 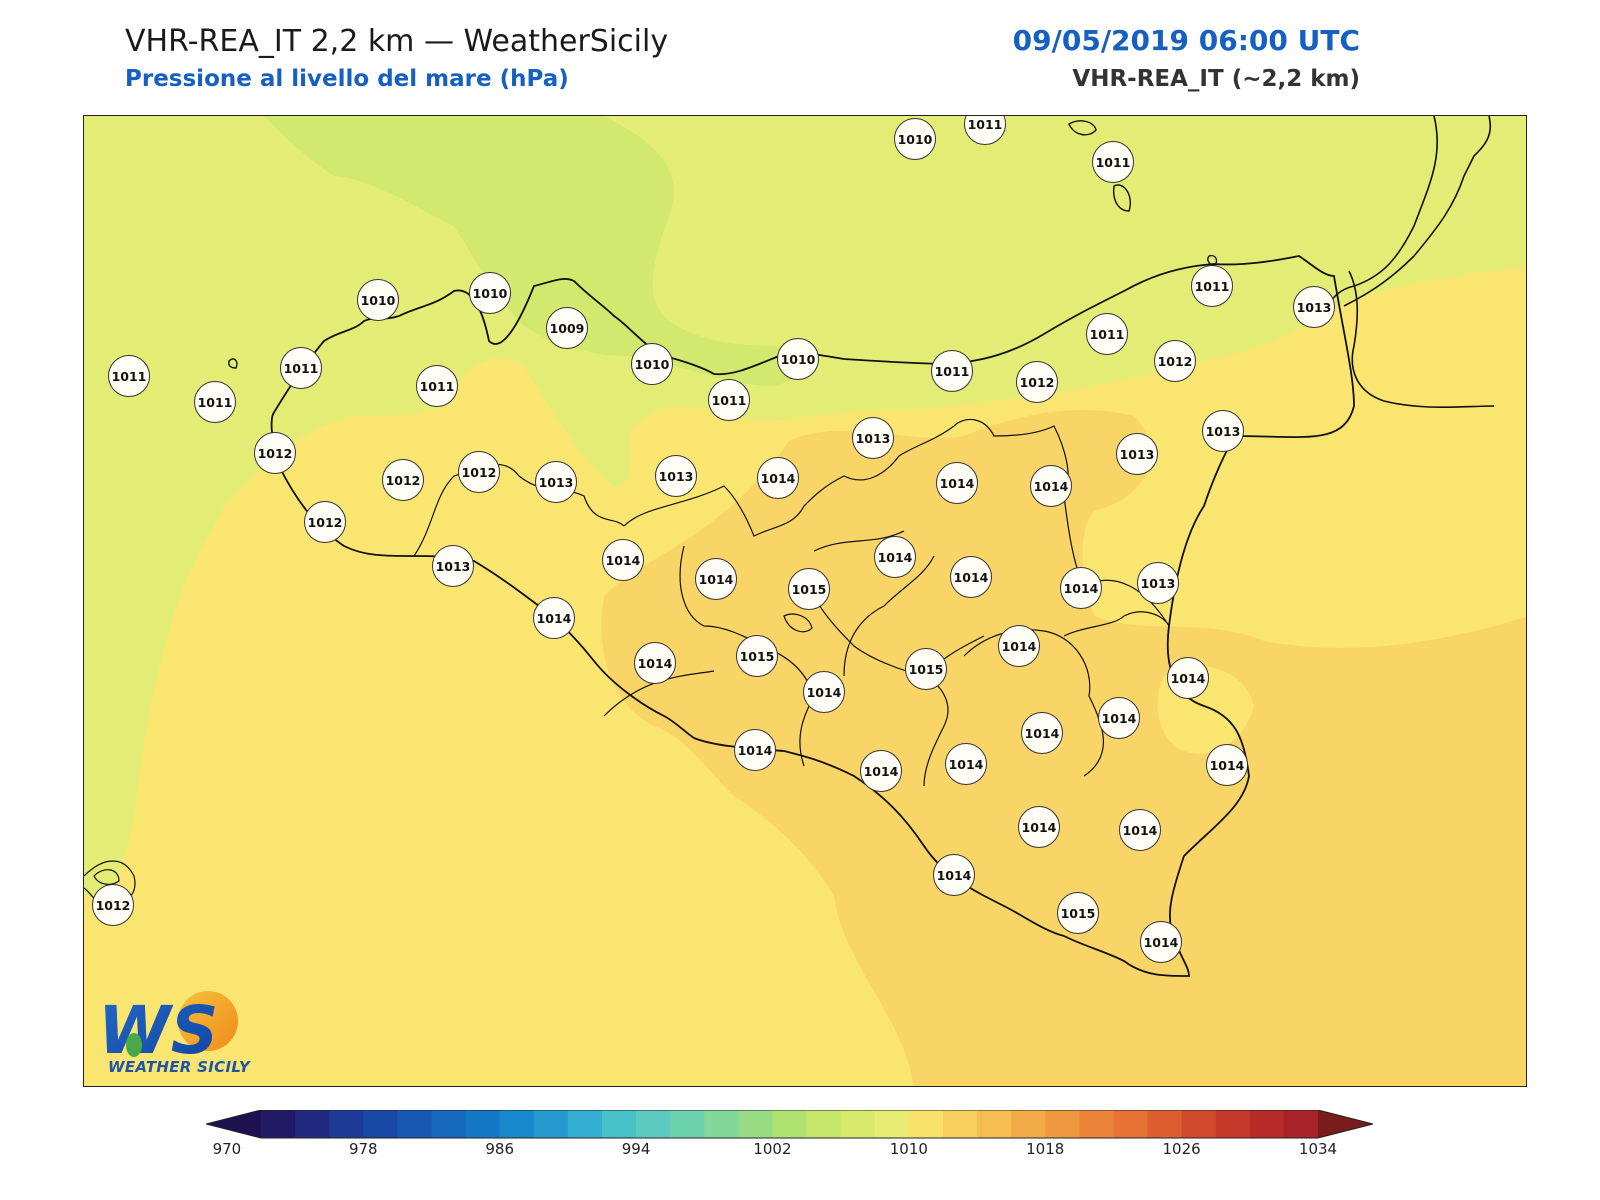 I want to click on model-label: VHR-REA_IT (~2,2 km), so click(x=1216, y=79).